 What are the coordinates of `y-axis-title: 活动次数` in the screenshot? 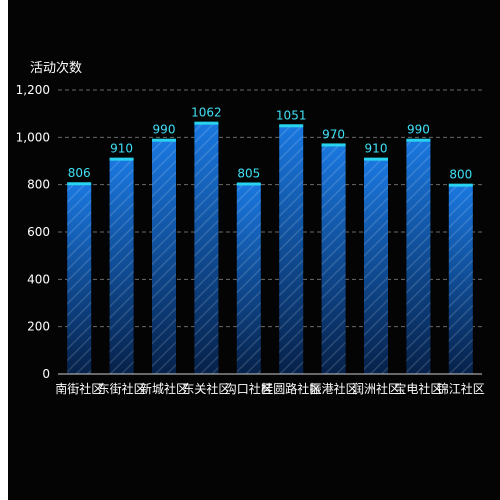 It's located at (56, 68).